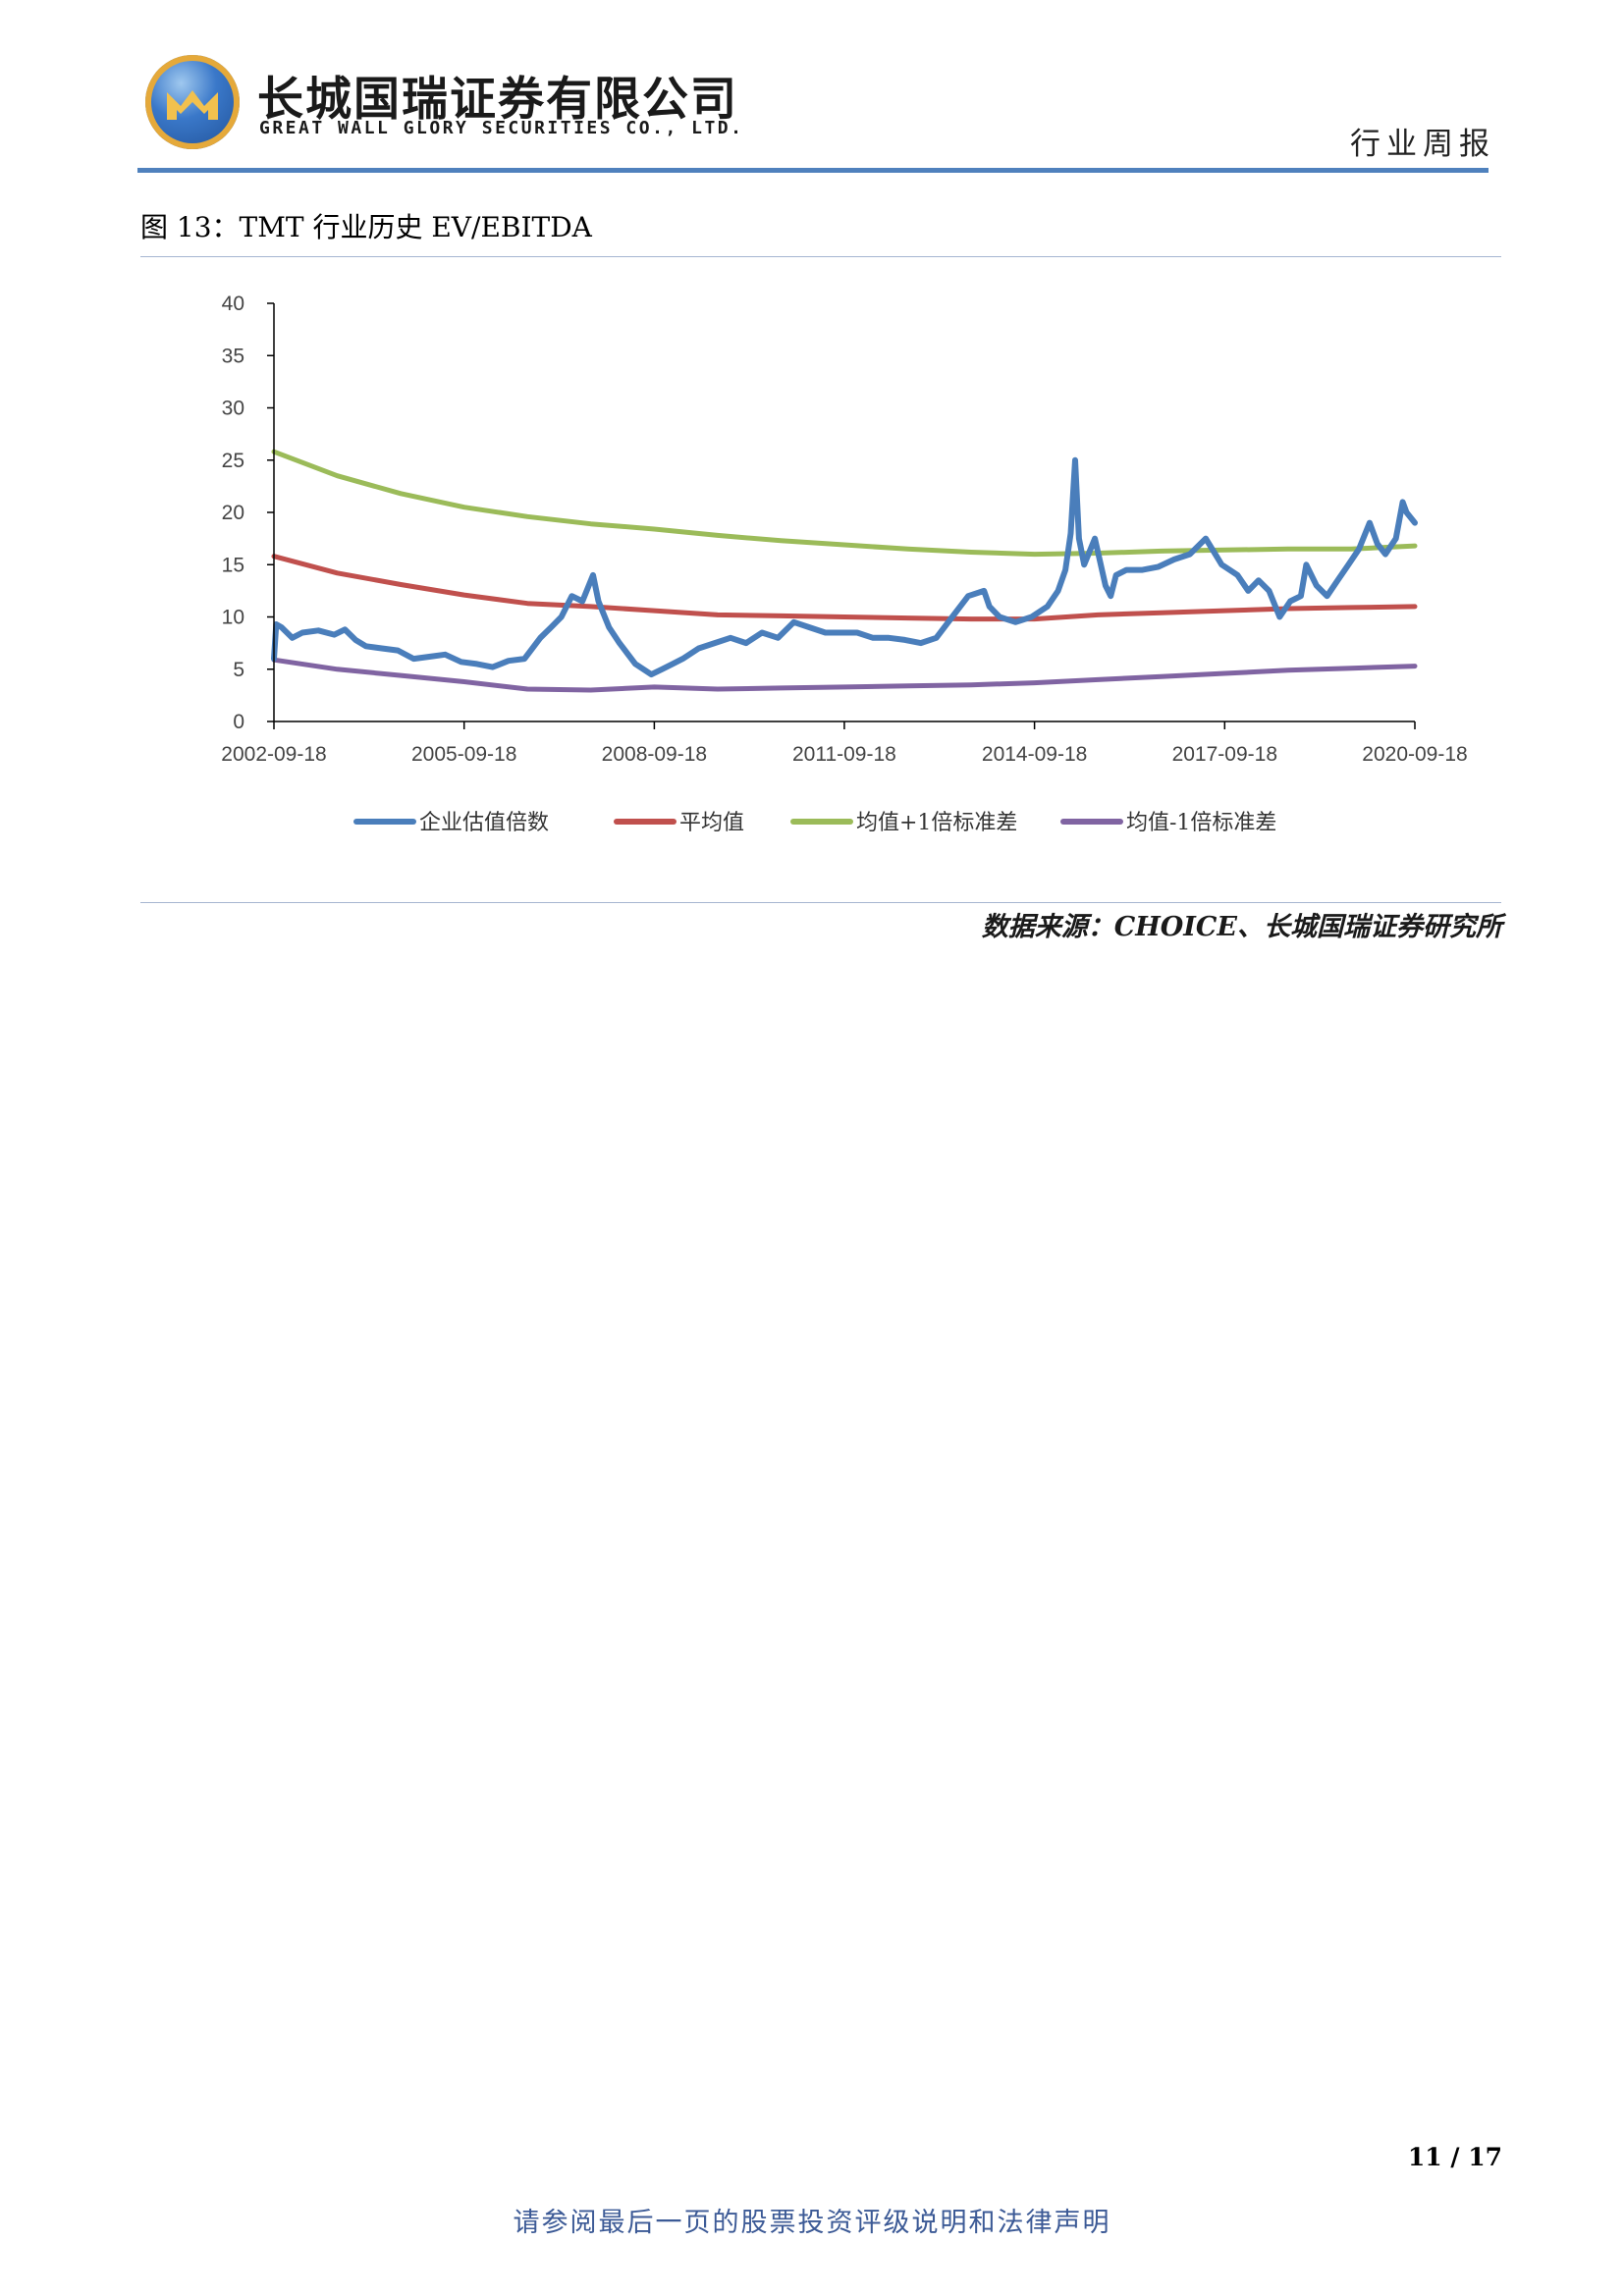 This screenshot has width=1624, height=2296. I want to click on y-tick-label: 30, so click(233, 409).